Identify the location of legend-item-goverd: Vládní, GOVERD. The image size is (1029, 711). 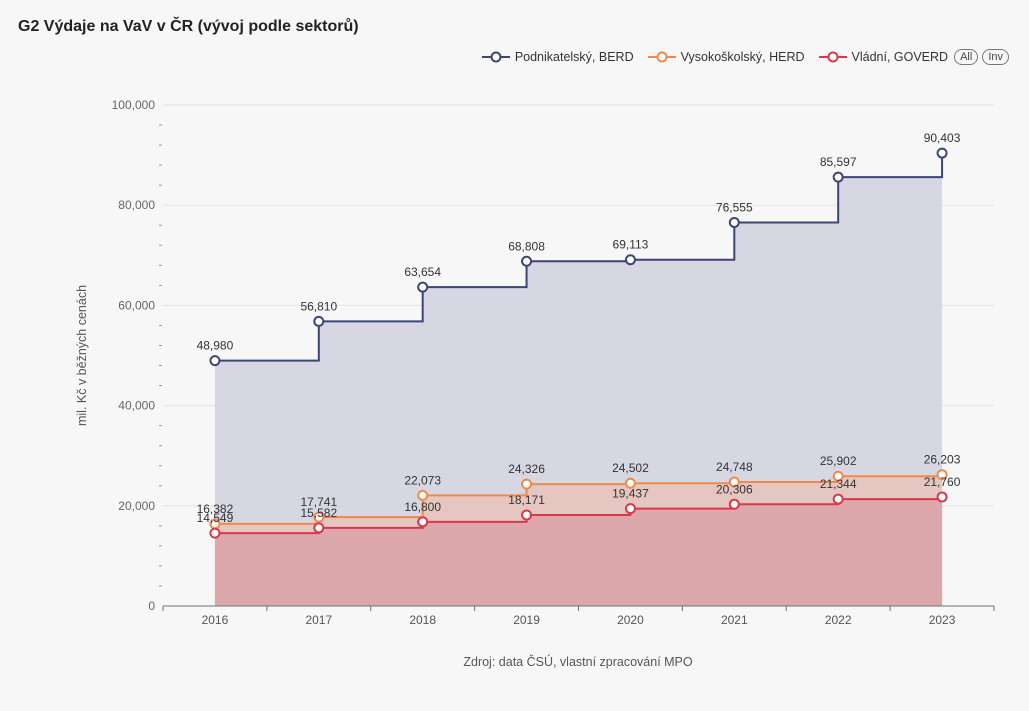
(883, 57).